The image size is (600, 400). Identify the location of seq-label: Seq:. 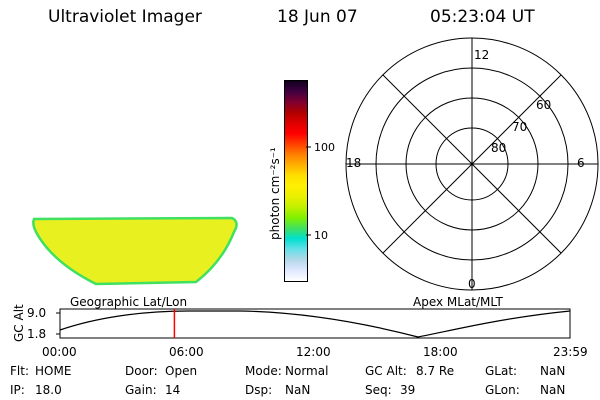
(378, 390).